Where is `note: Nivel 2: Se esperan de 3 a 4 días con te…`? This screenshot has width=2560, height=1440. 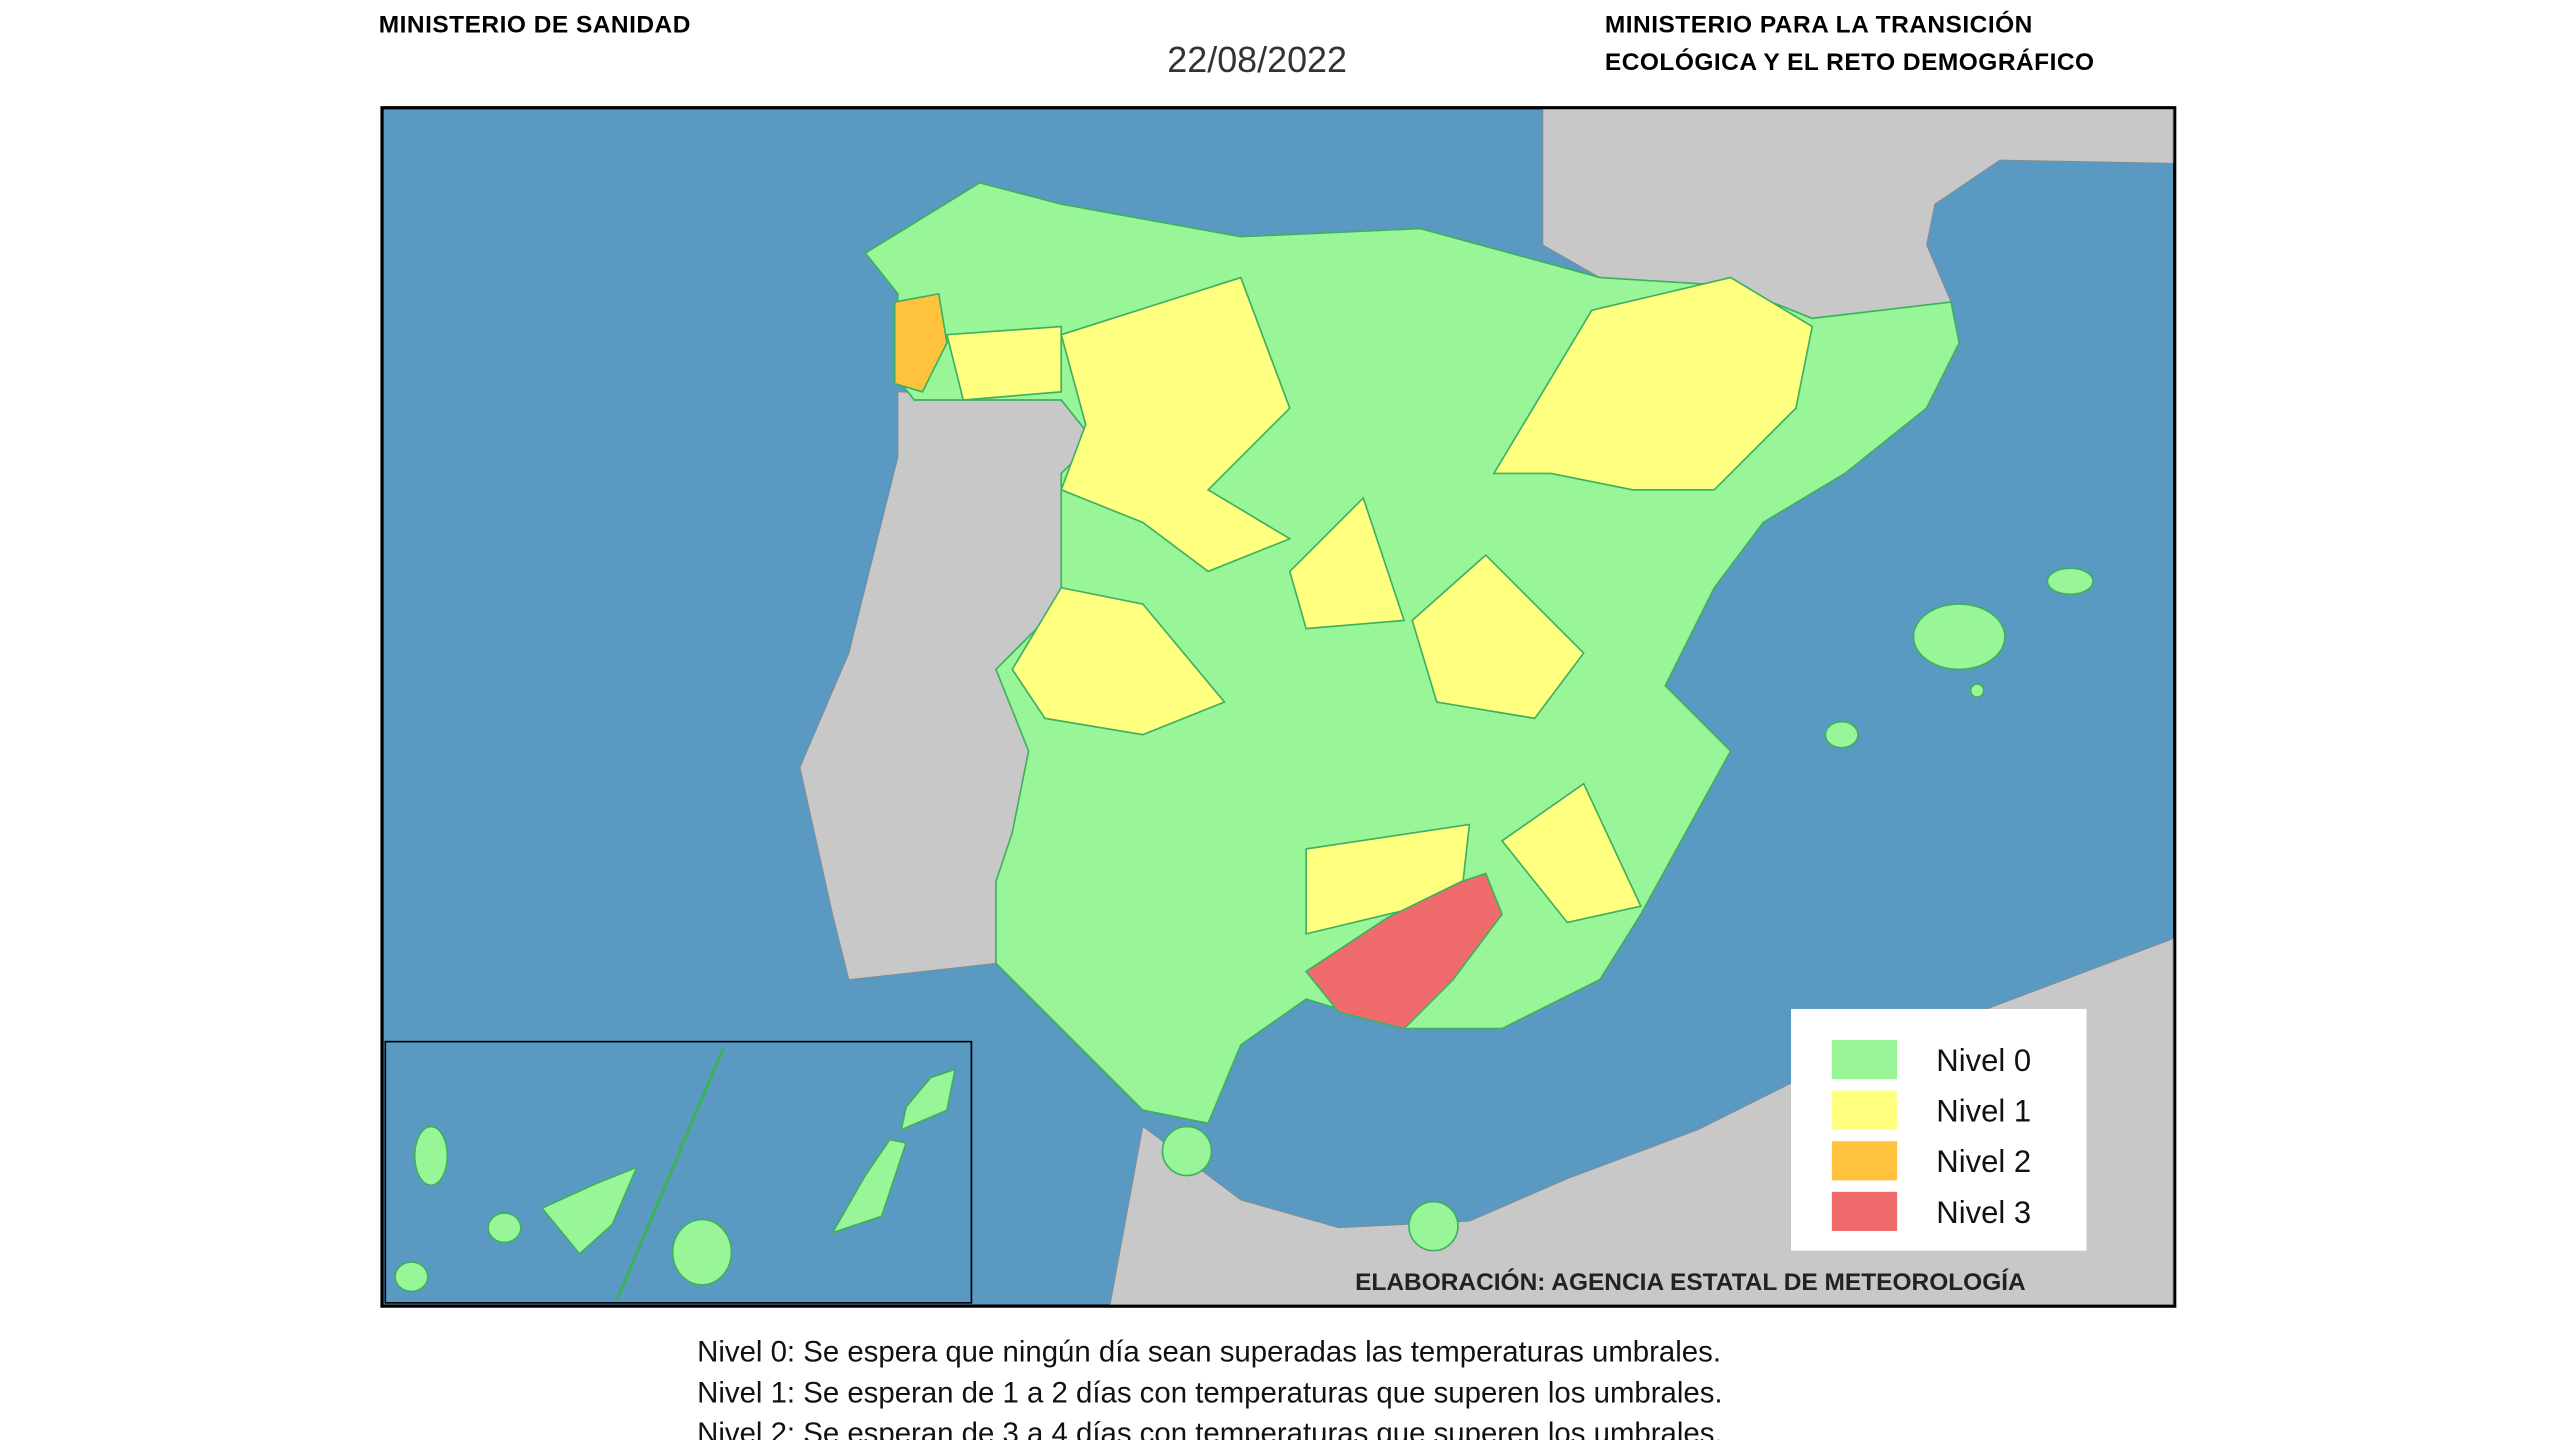
note: Nivel 2: Se esperan de 3 a 4 días con te… is located at coordinates (1209, 1428).